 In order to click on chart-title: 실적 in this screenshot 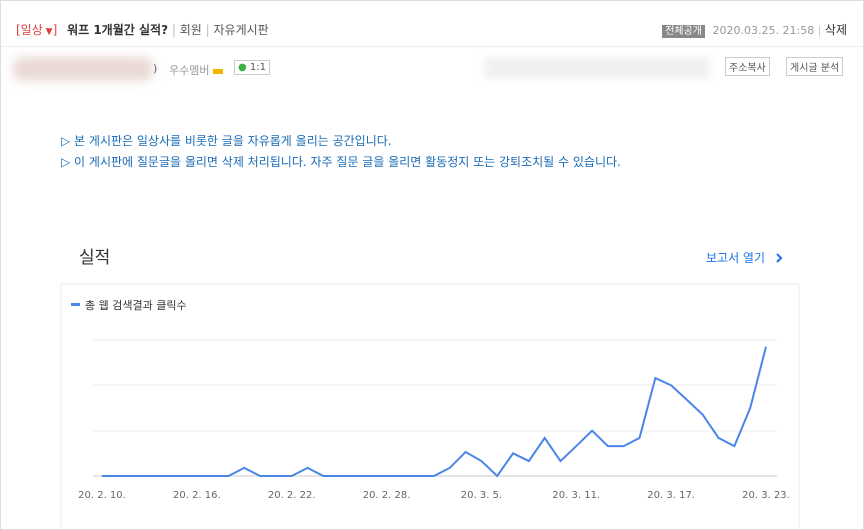, I will do `click(94, 258)`.